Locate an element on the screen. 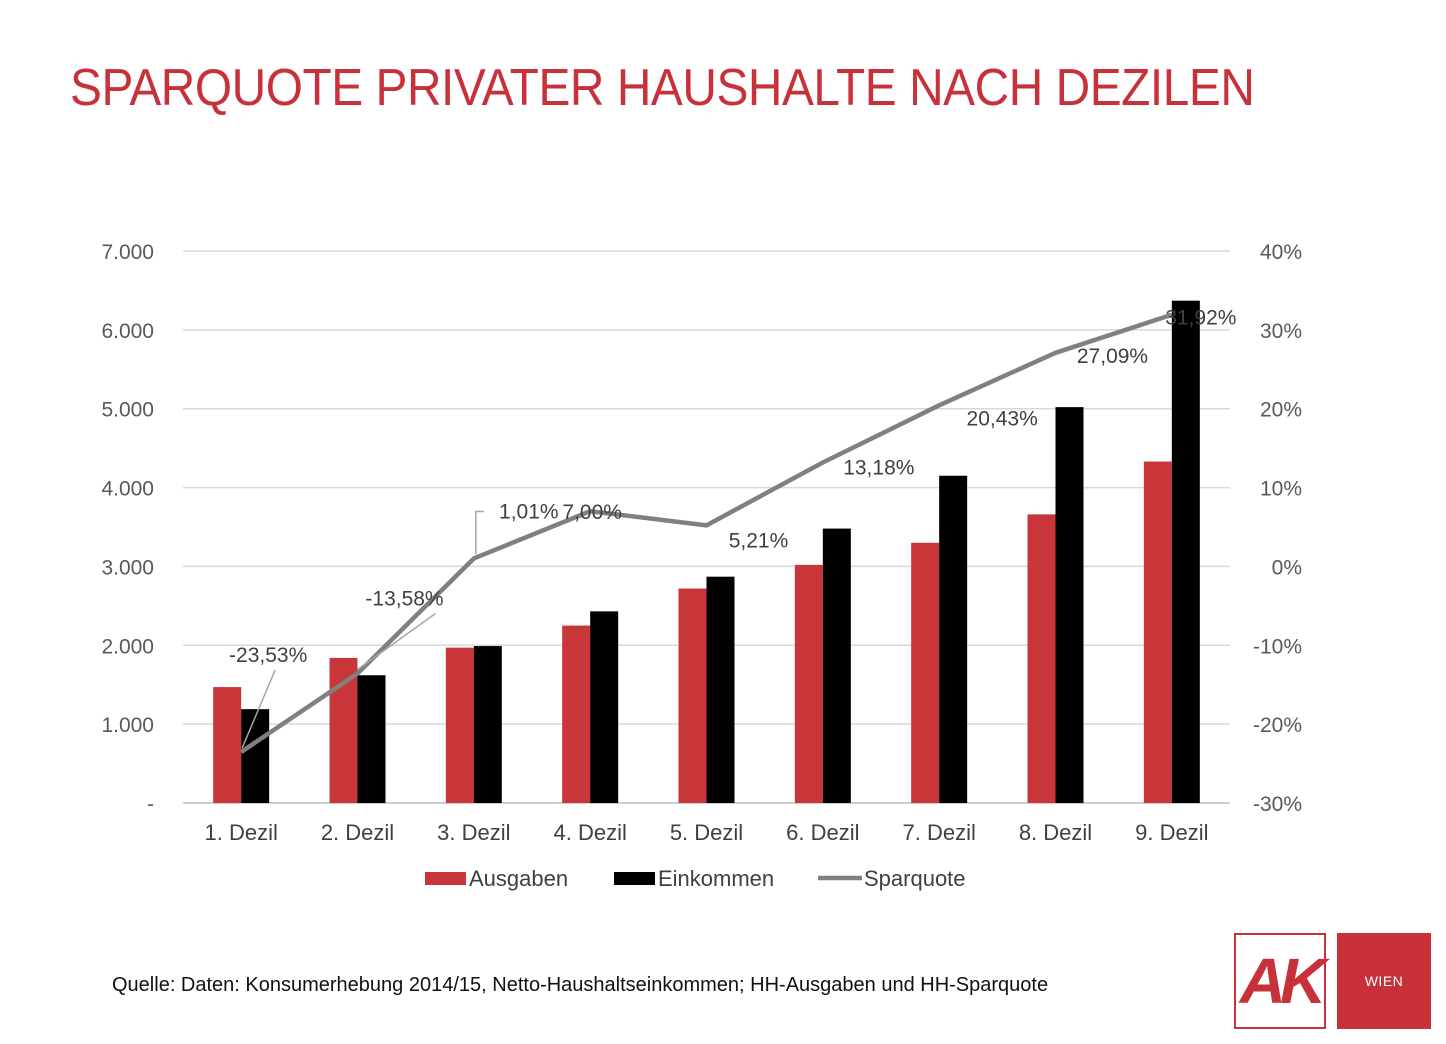  sparquote-data-label: 27,09% is located at coordinates (1112, 356).